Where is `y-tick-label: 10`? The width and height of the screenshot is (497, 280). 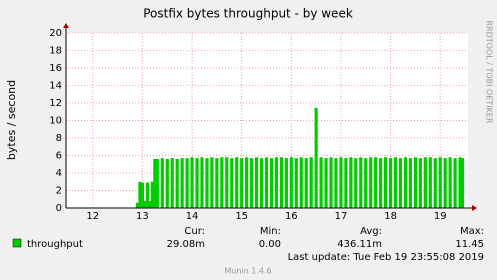 y-tick-label: 10 is located at coordinates (55, 121).